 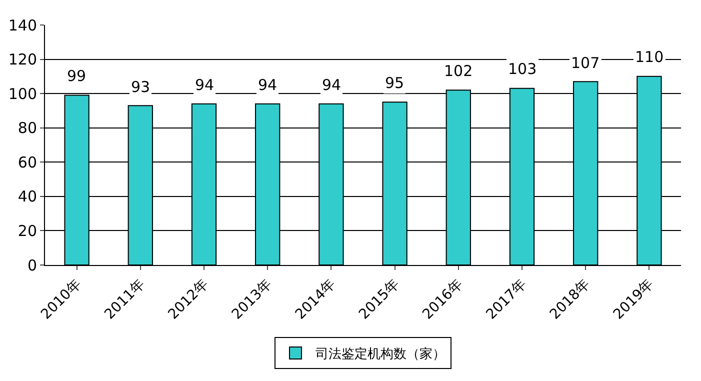 What do you see at coordinates (76, 76) in the screenshot?
I see `data-label: 99` at bounding box center [76, 76].